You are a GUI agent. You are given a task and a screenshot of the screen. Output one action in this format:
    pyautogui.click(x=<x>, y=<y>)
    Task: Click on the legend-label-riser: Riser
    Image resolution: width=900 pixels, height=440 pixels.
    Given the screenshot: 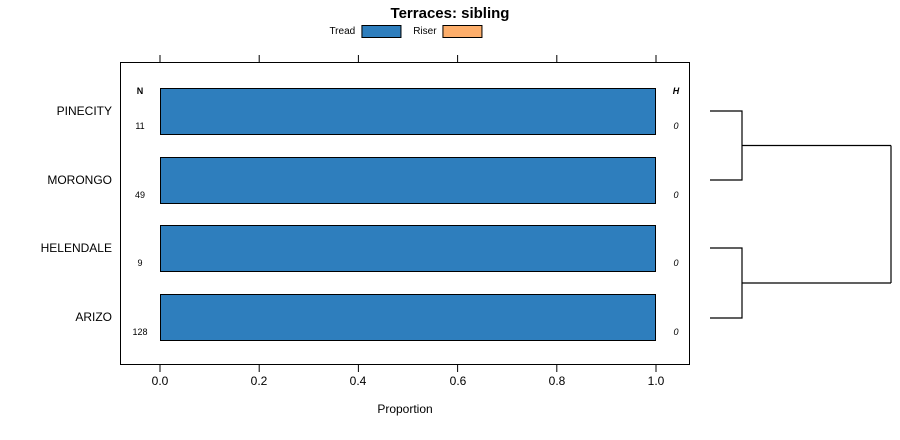 What is the action you would take?
    pyautogui.click(x=425, y=31)
    